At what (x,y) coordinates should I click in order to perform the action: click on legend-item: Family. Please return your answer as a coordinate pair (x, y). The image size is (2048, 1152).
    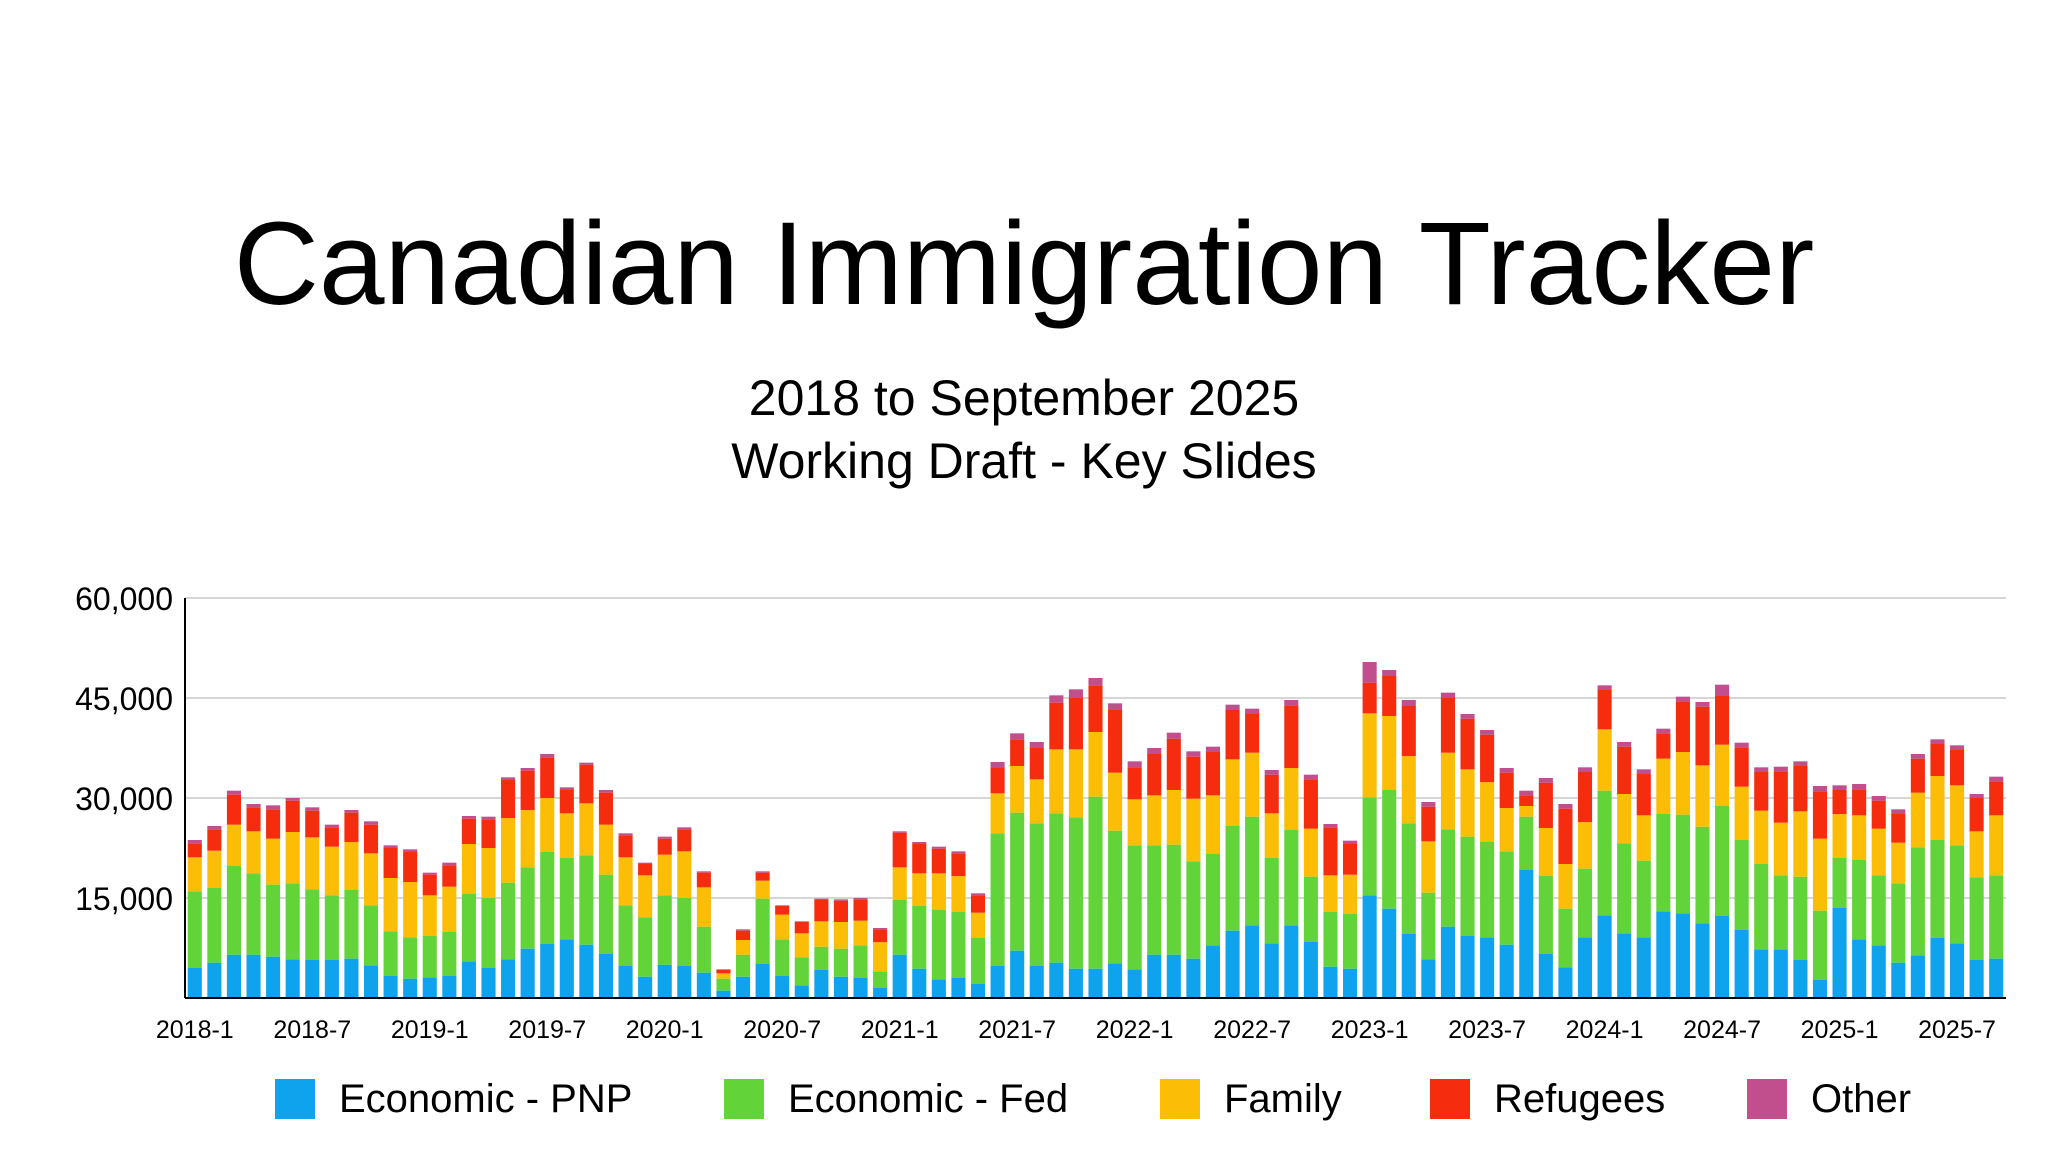
    Looking at the image, I should click on (1251, 1099).